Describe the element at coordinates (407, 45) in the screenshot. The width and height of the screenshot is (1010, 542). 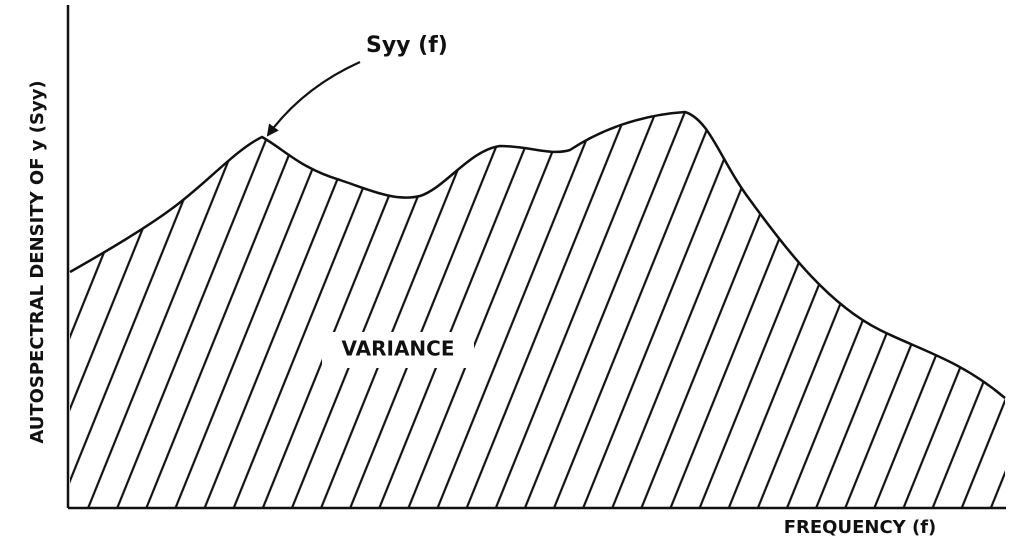
I see `annotation: Syy (f)` at that location.